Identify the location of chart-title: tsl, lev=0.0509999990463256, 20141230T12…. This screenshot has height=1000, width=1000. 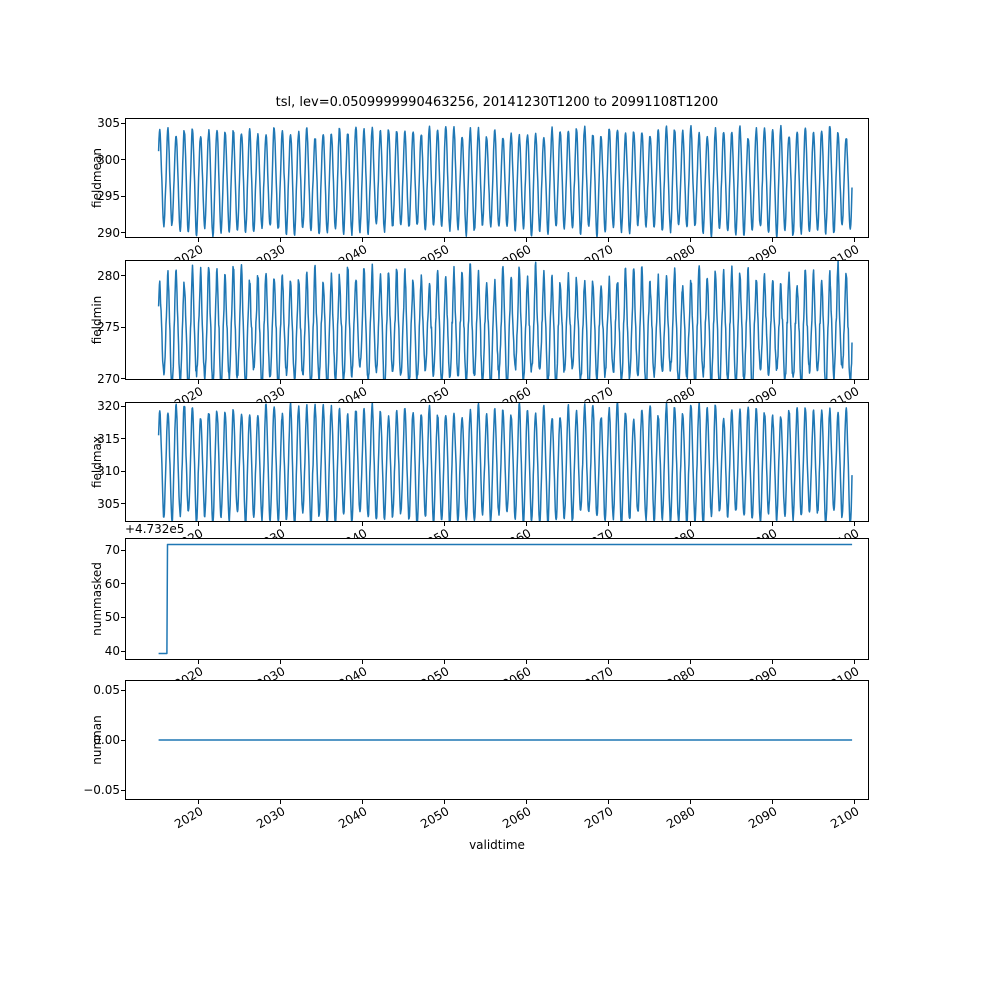
(497, 102).